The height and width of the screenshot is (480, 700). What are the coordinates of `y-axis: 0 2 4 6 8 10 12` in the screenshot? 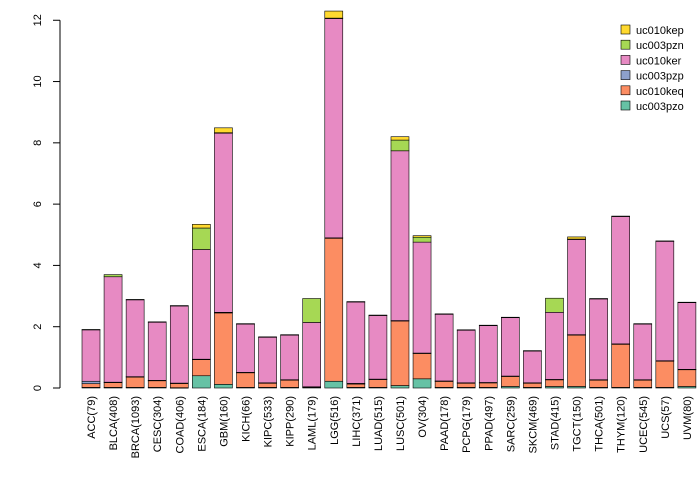 It's located at (46, 202).